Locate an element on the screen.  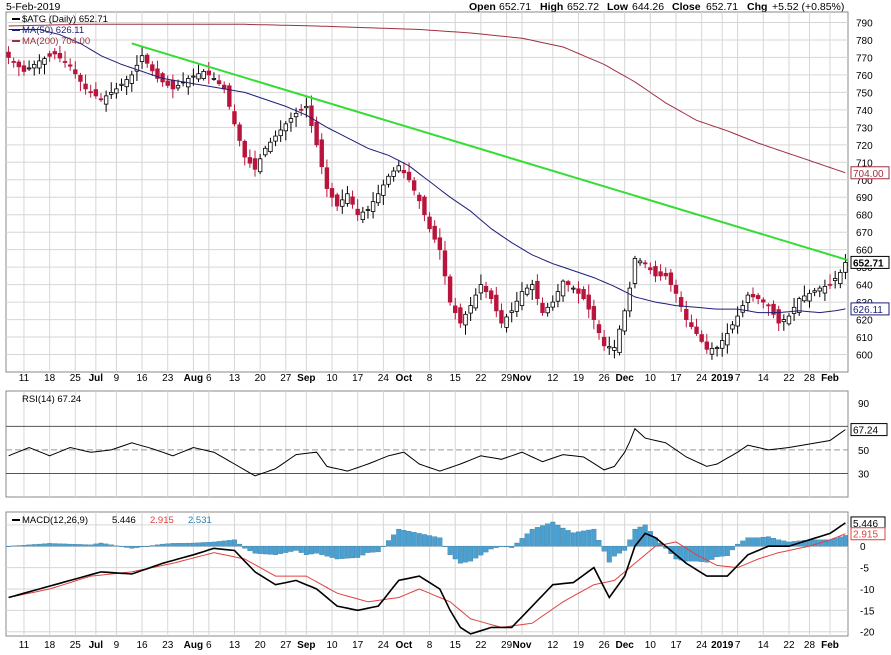
x-axis-label-bottom: 25 is located at coordinates (76, 645).